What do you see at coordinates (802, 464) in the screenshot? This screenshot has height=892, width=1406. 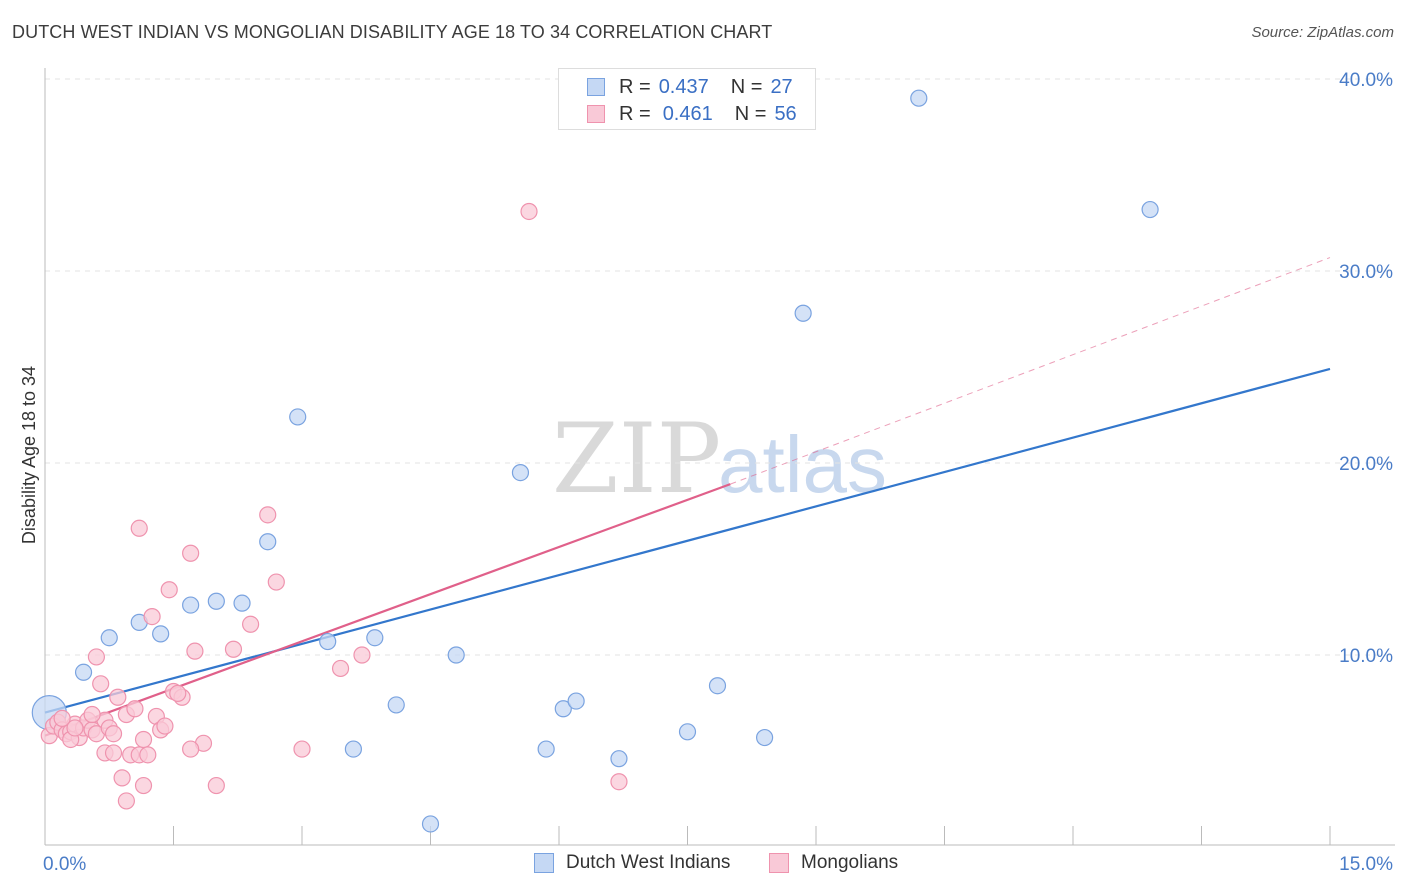 I see `watermark-atlas: atlas` at bounding box center [802, 464].